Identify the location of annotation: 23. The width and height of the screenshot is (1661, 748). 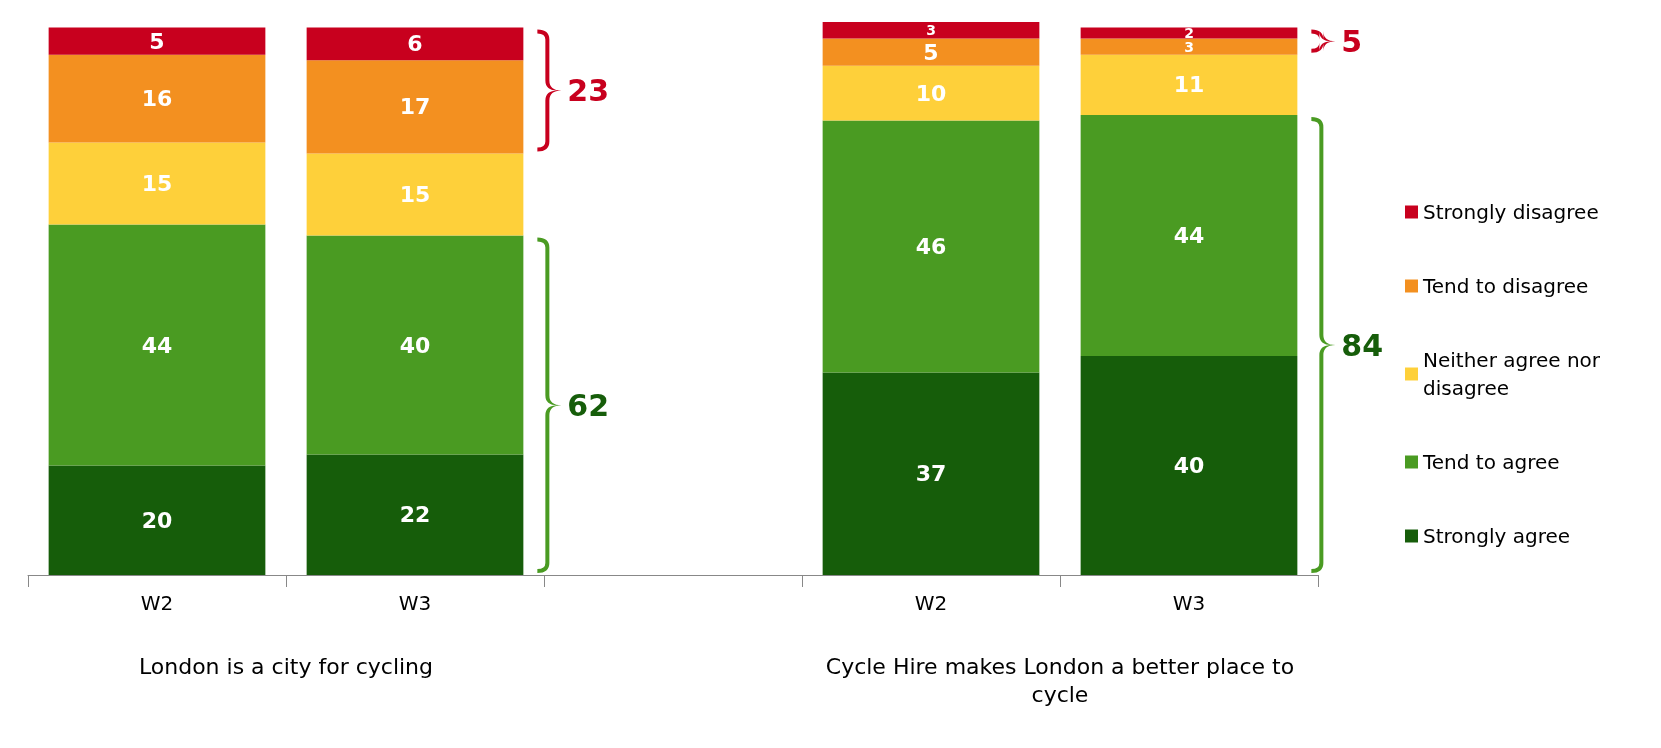
(588, 90).